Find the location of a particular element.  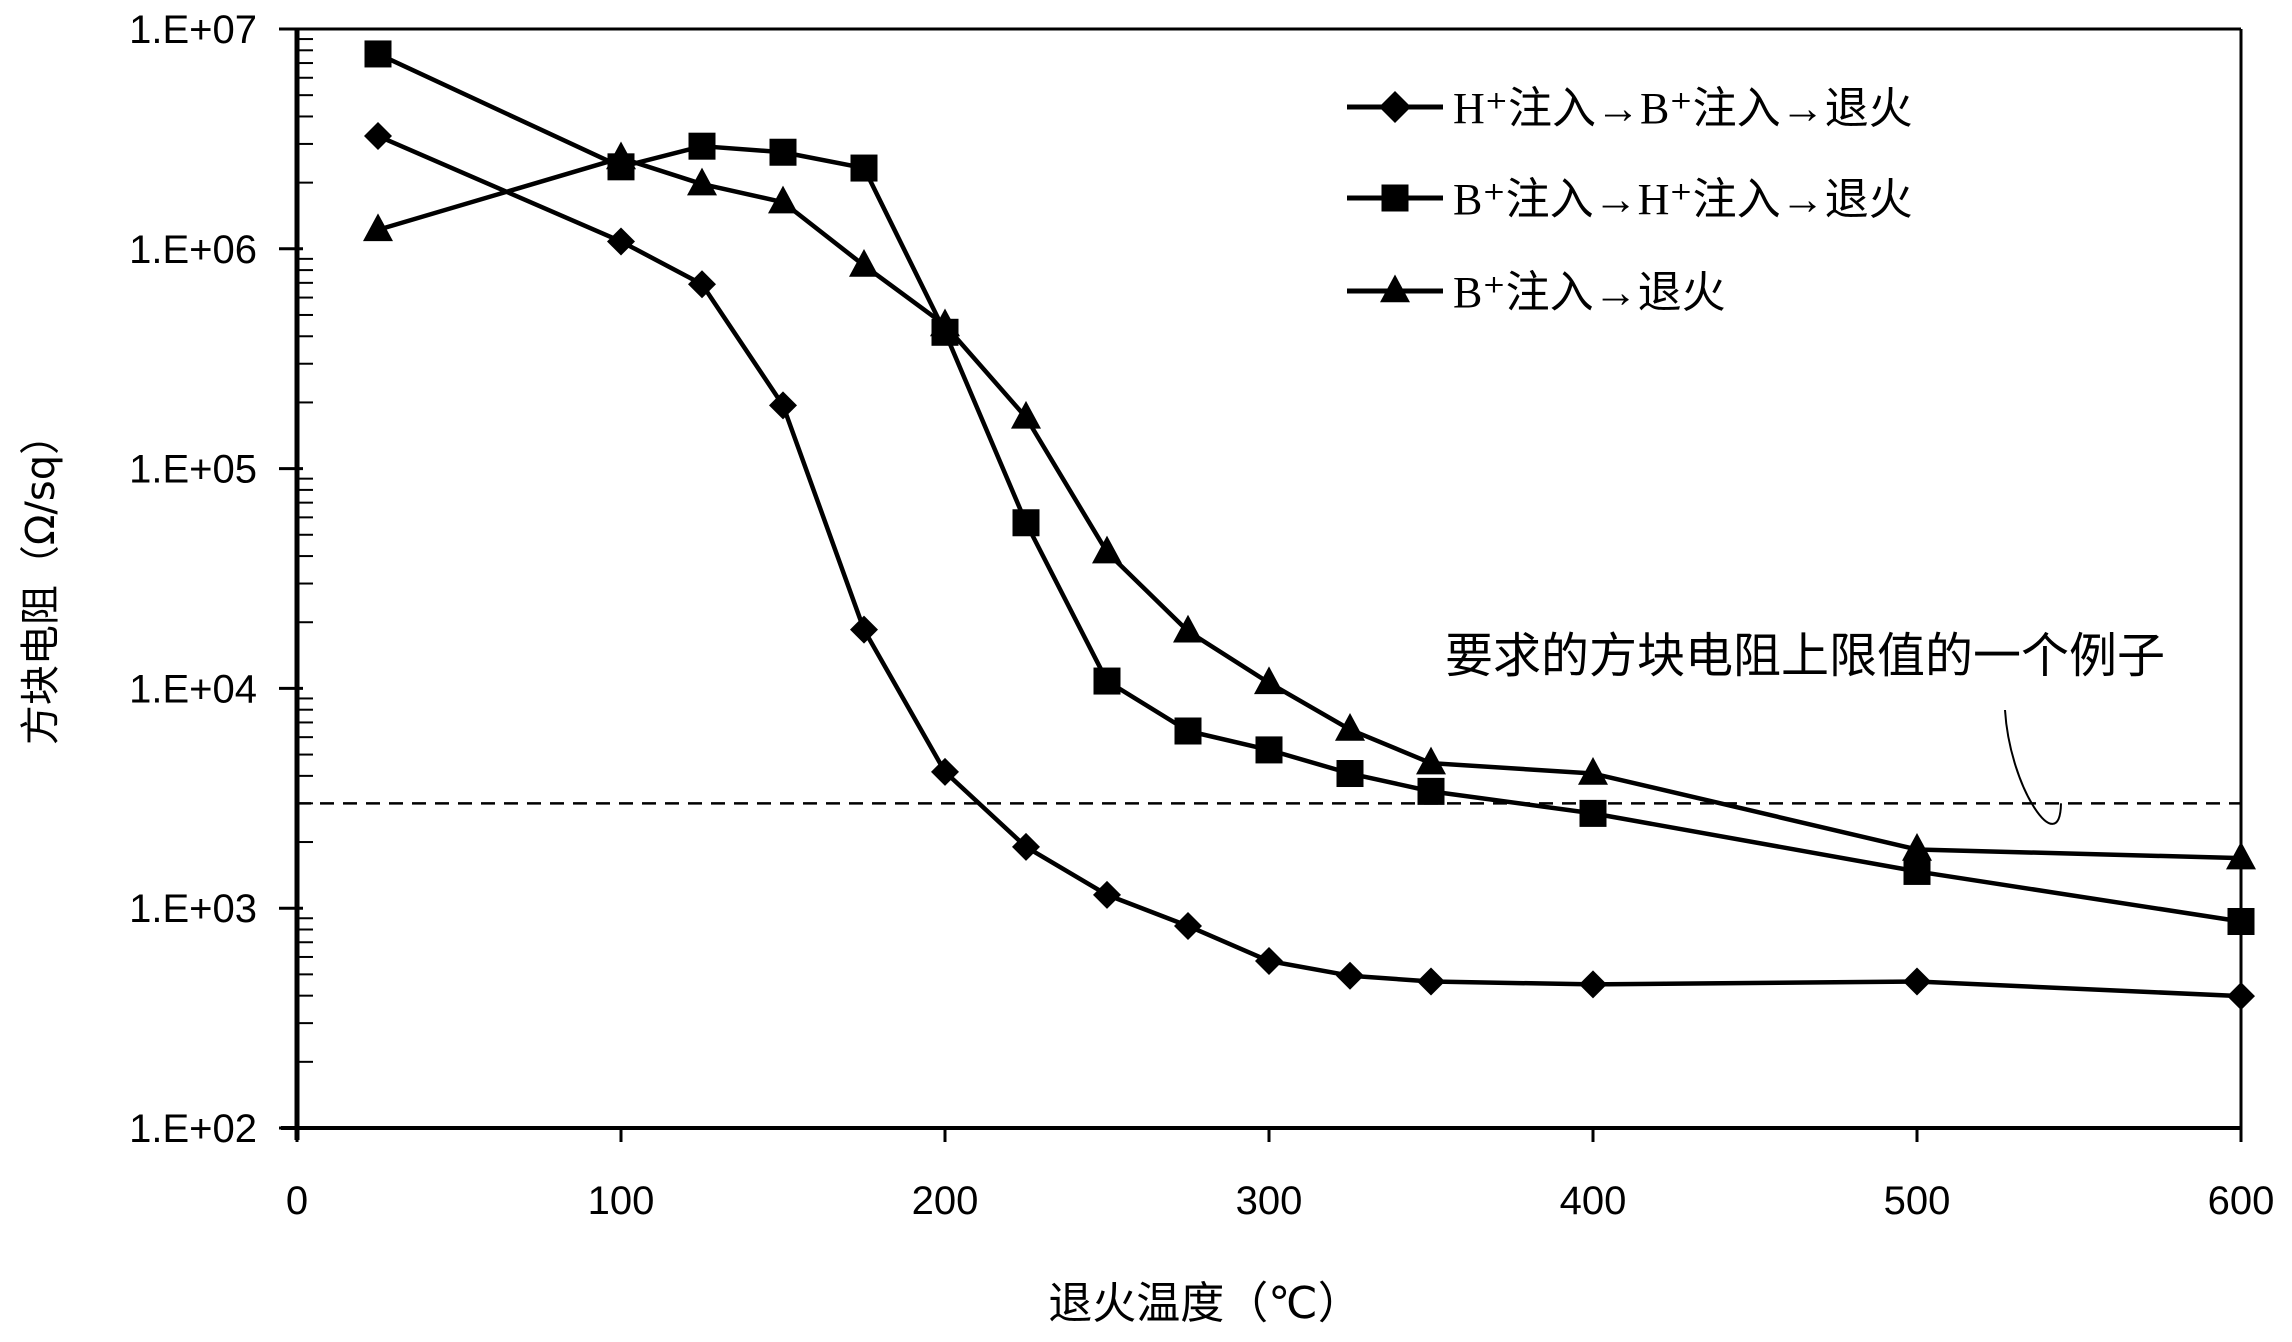

x-tick-label: 400 is located at coordinates (1593, 1201).